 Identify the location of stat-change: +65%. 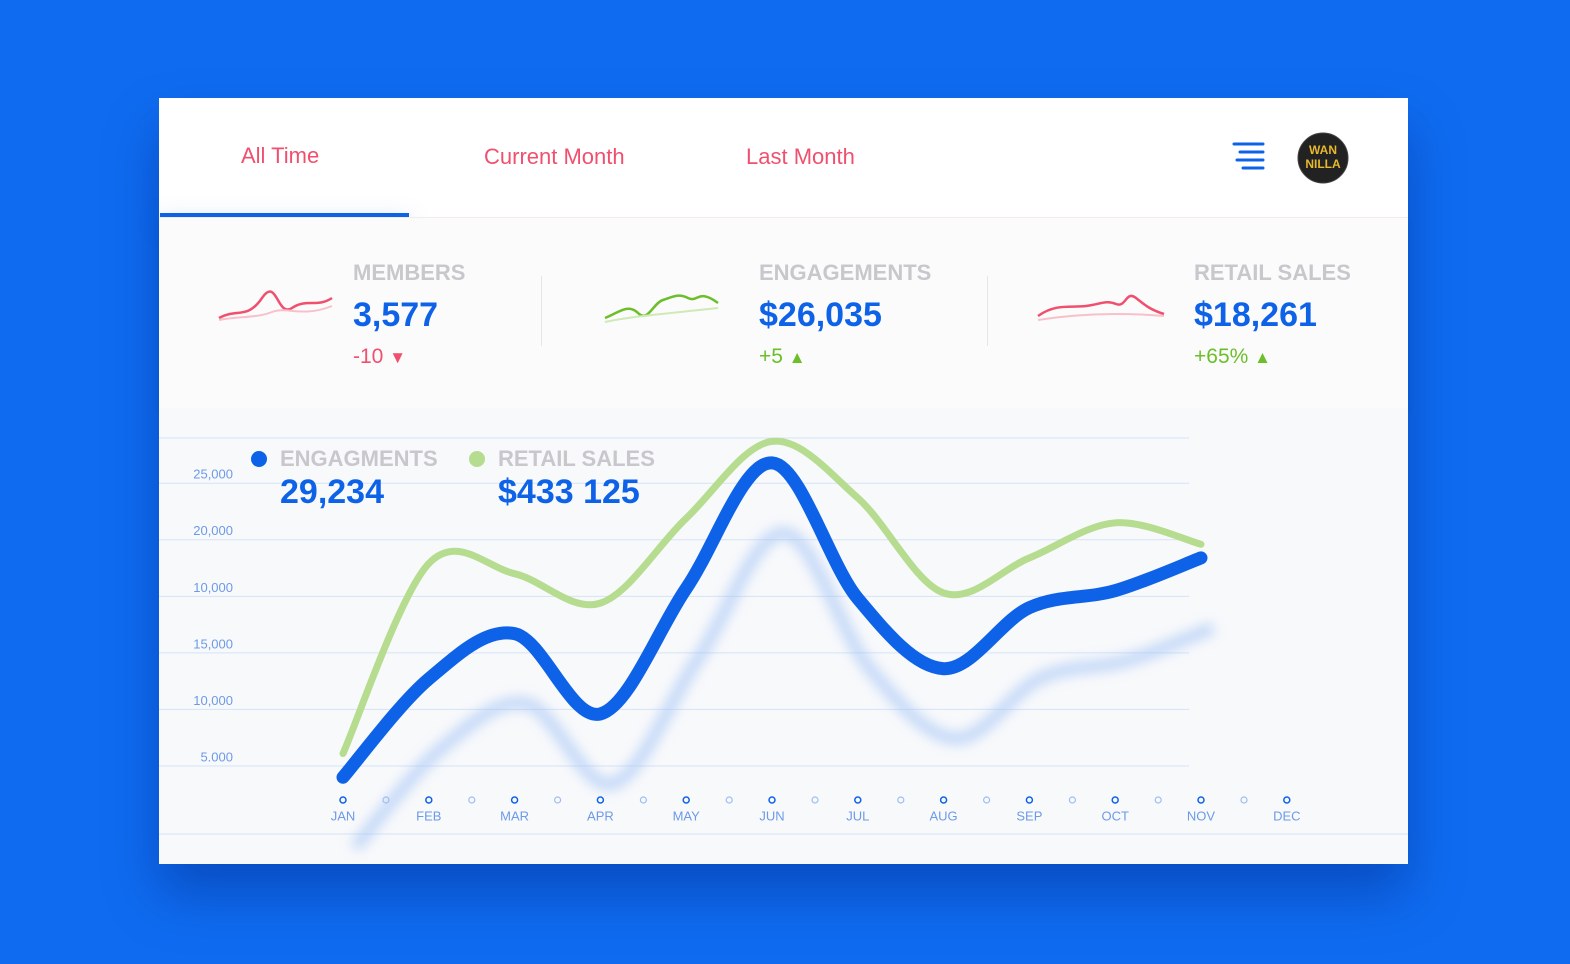
(1221, 356).